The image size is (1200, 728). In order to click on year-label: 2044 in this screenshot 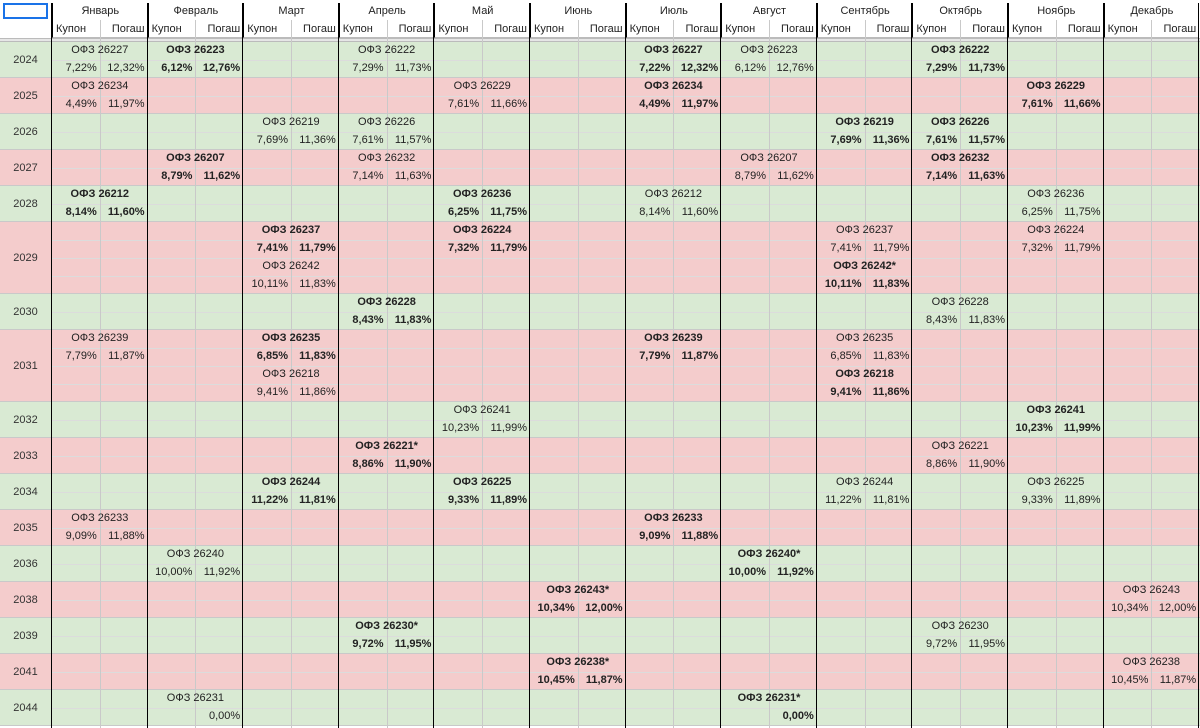, I will do `click(26, 708)`.